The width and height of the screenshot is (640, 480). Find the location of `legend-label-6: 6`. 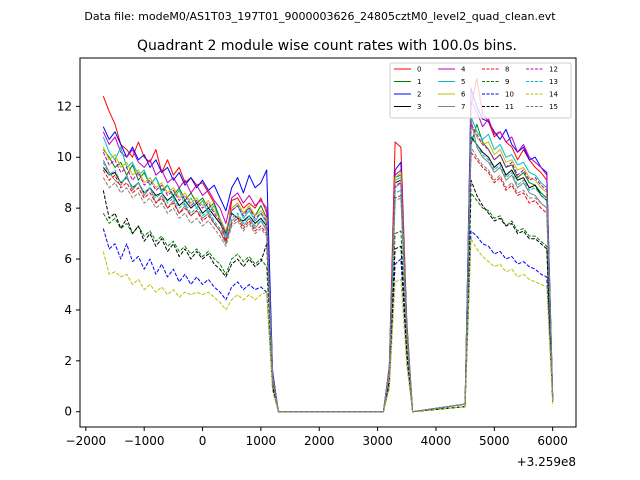

legend-label-6: 6 is located at coordinates (463, 95).